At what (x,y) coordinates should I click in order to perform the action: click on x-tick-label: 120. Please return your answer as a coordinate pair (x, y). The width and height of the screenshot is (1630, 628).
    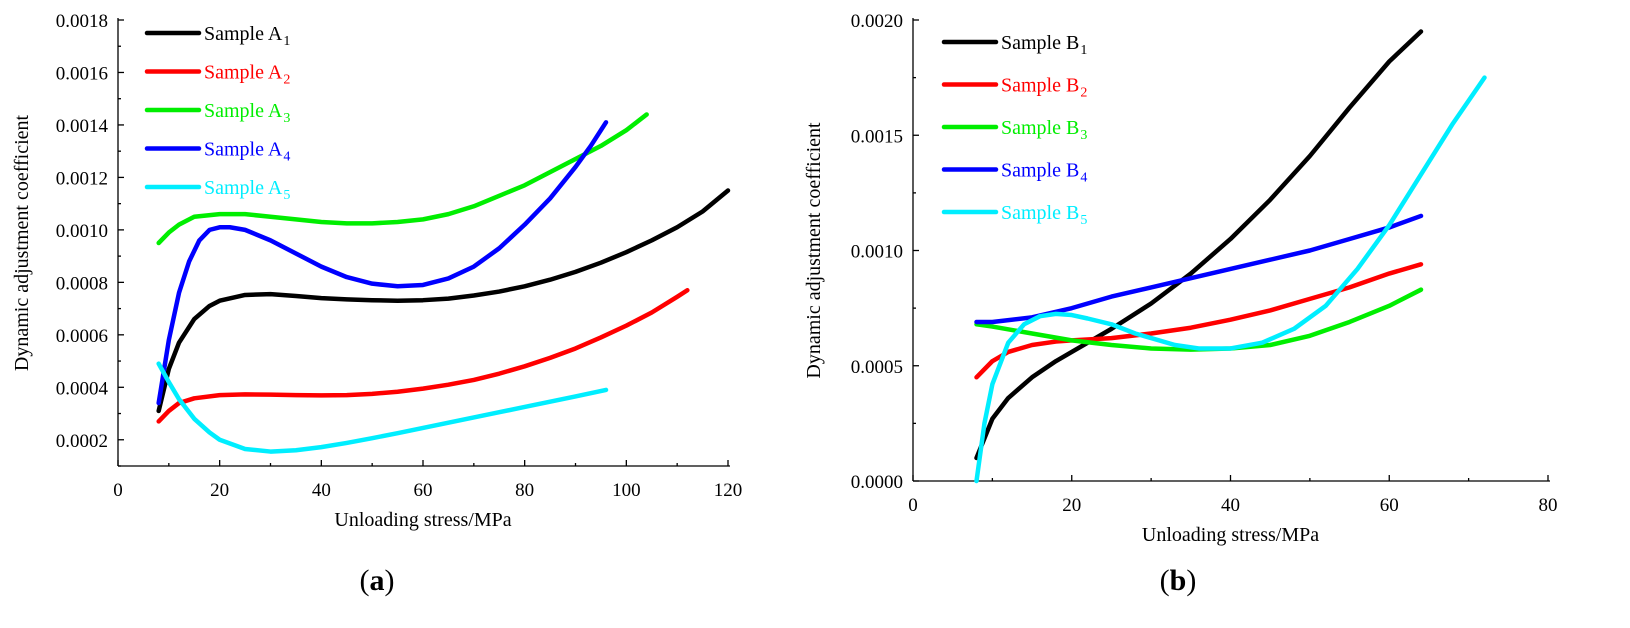
    Looking at the image, I should click on (728, 490).